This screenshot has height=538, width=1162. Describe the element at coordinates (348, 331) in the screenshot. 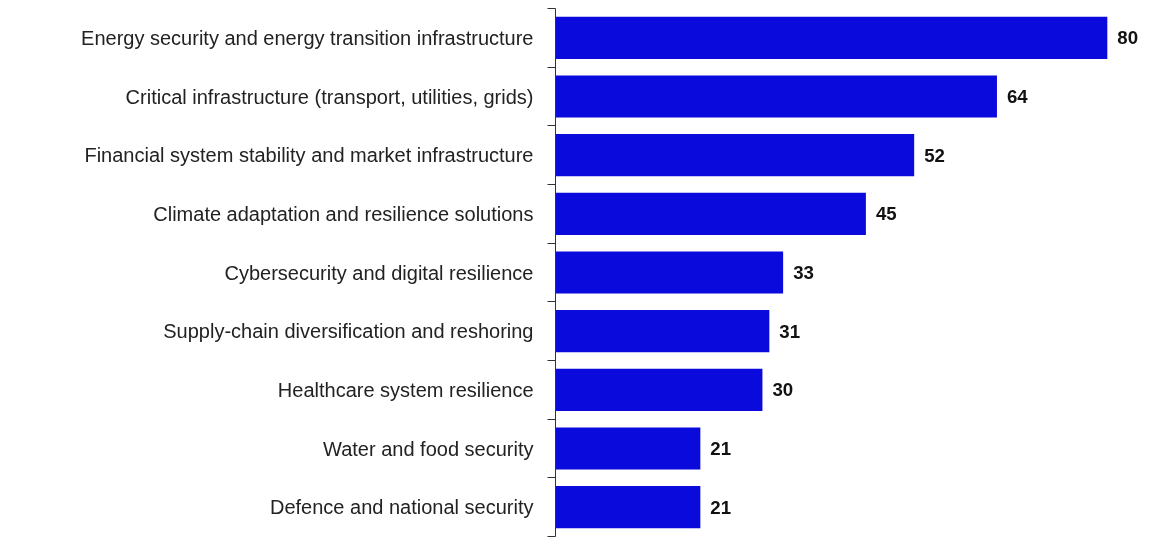

I see `y-tick-label: Supply-chain diversification and reshoring` at that location.